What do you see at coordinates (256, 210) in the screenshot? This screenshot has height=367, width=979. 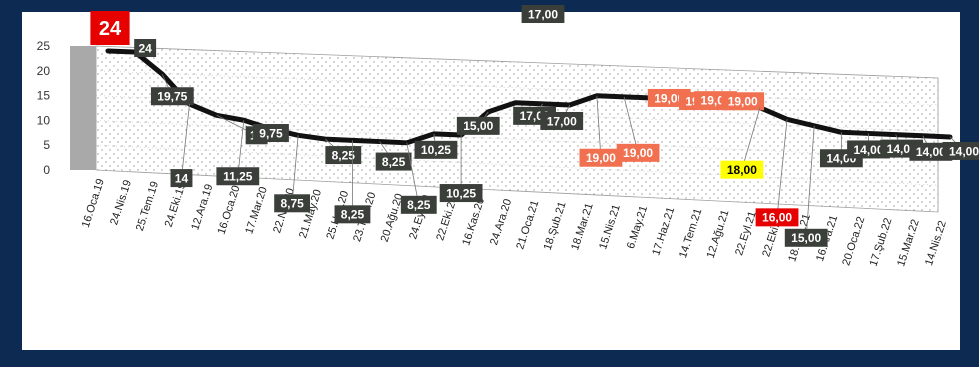 I see `x-tick-label: 17.Mar.20` at bounding box center [256, 210].